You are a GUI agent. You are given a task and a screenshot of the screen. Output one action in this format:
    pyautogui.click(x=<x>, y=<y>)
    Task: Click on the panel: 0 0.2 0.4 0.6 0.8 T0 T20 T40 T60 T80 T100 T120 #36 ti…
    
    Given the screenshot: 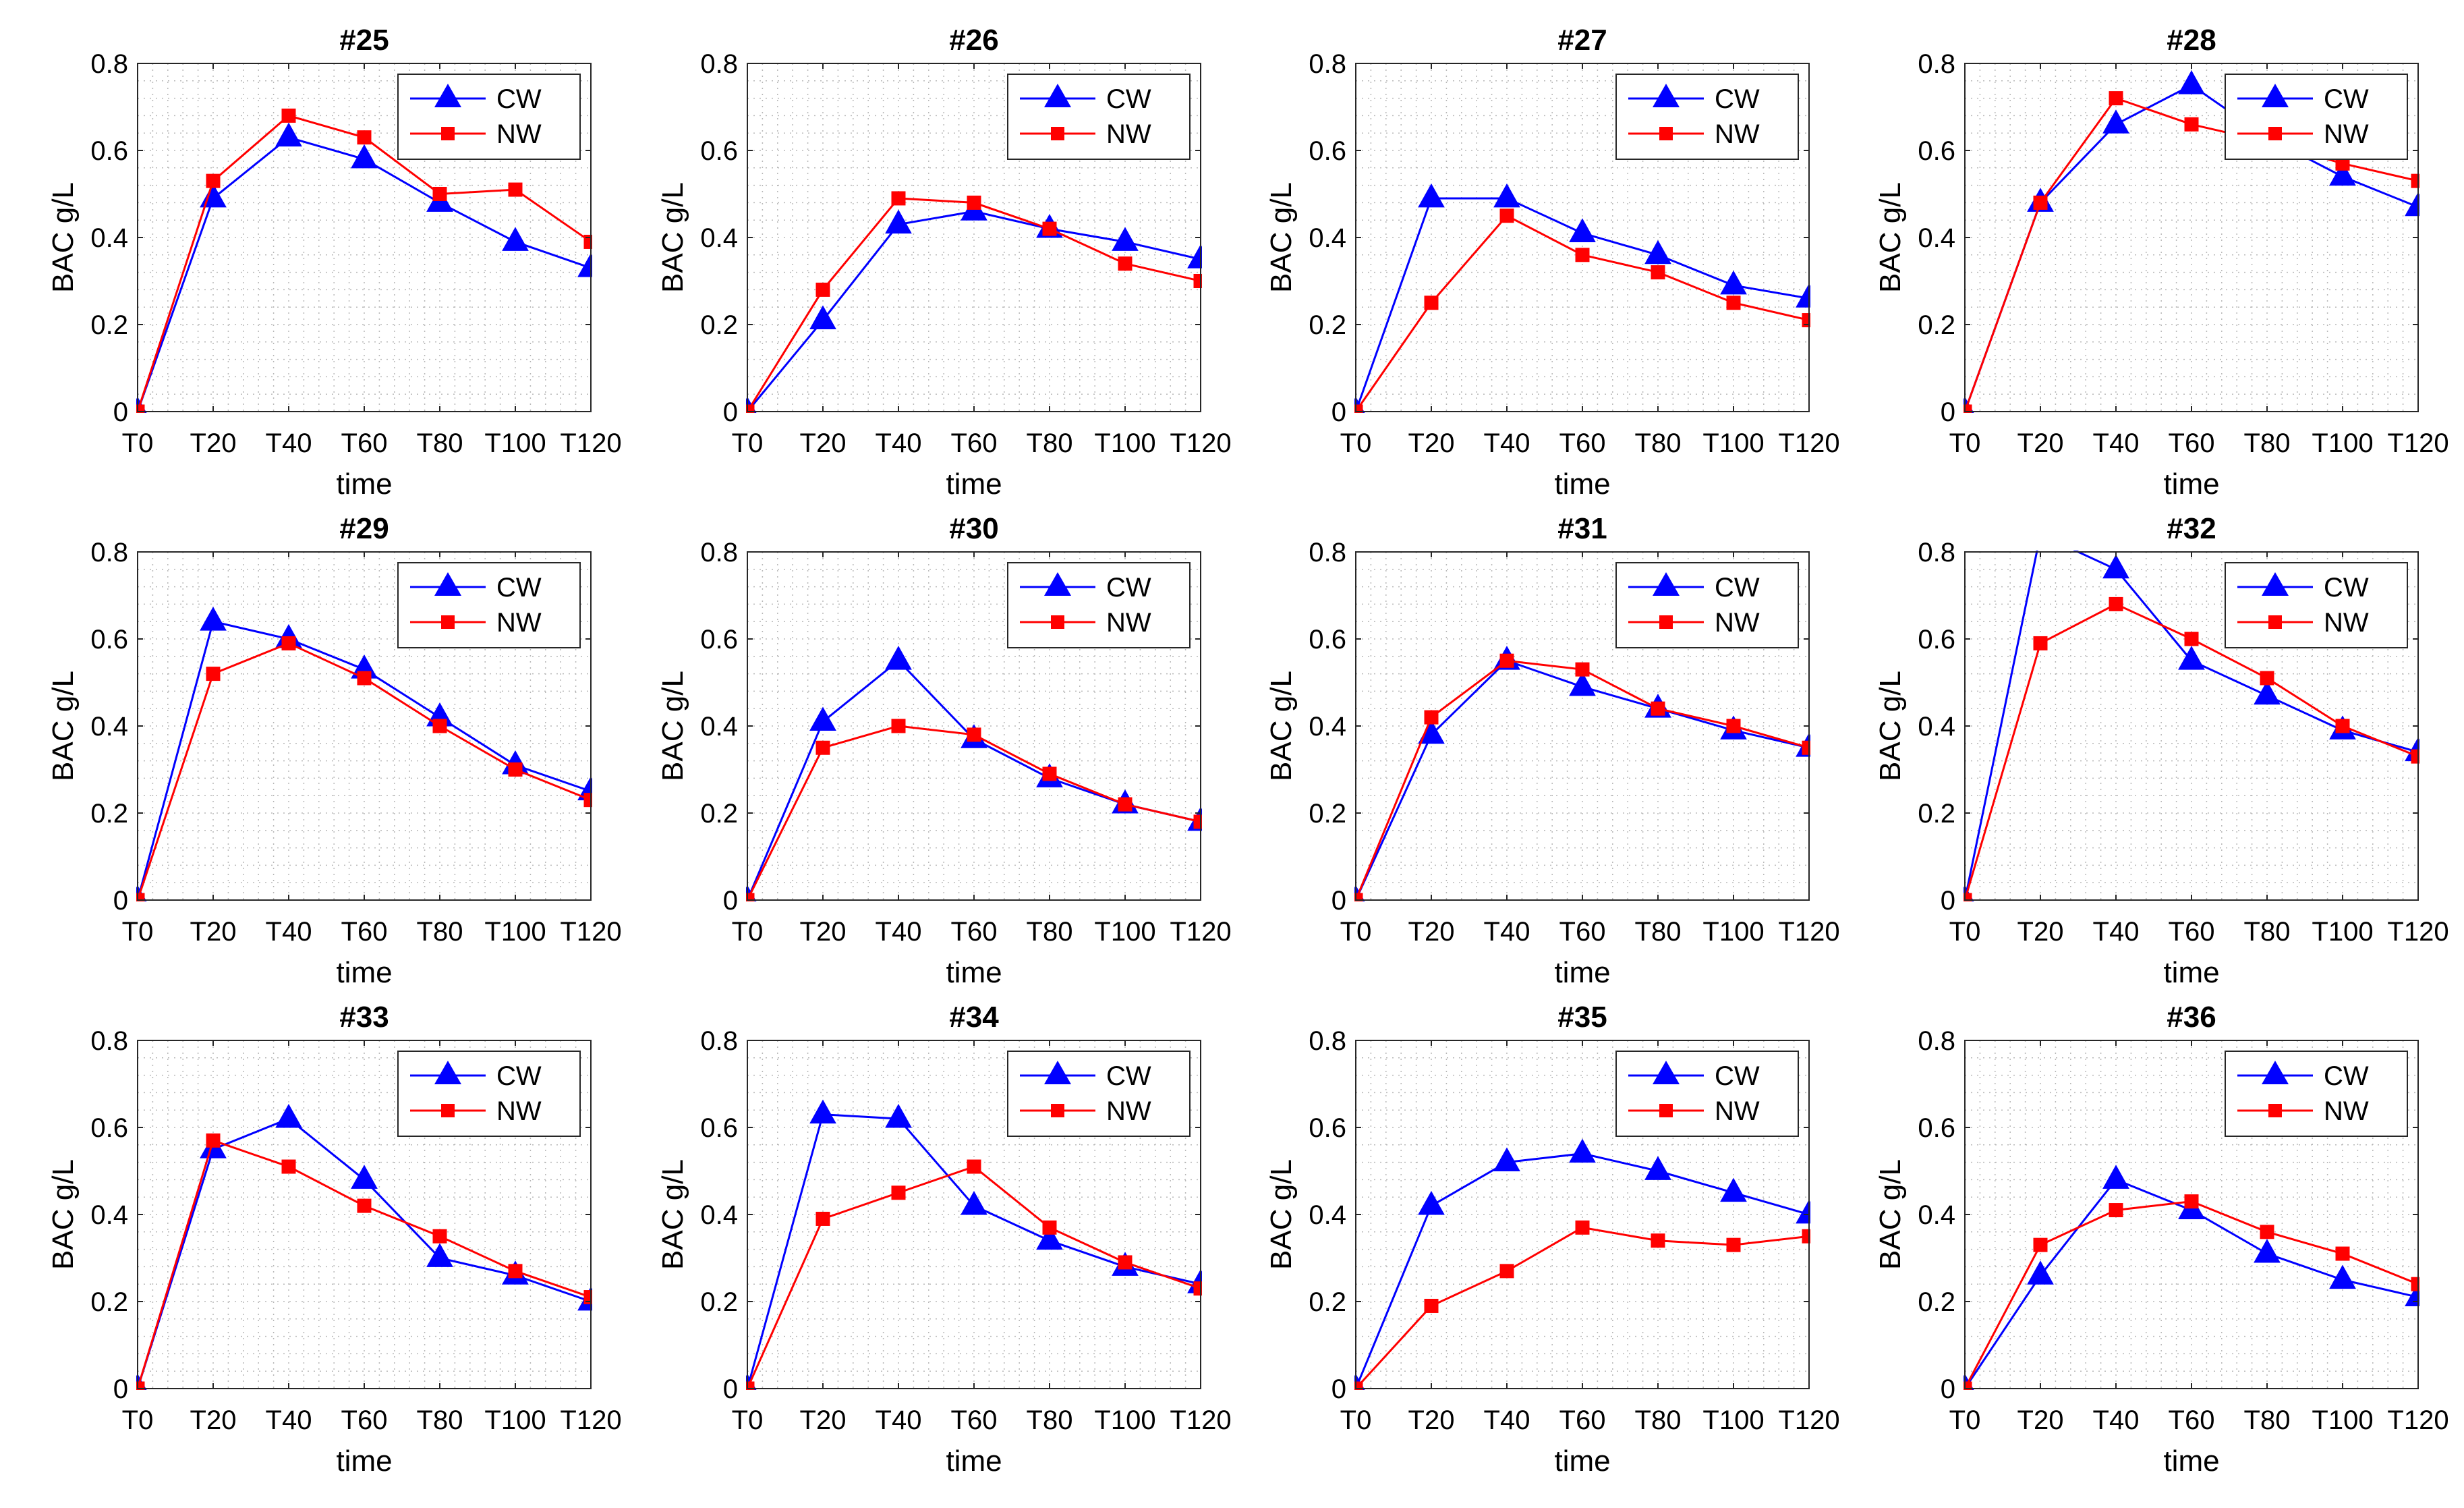 What is the action you would take?
    pyautogui.click(x=2161, y=1239)
    